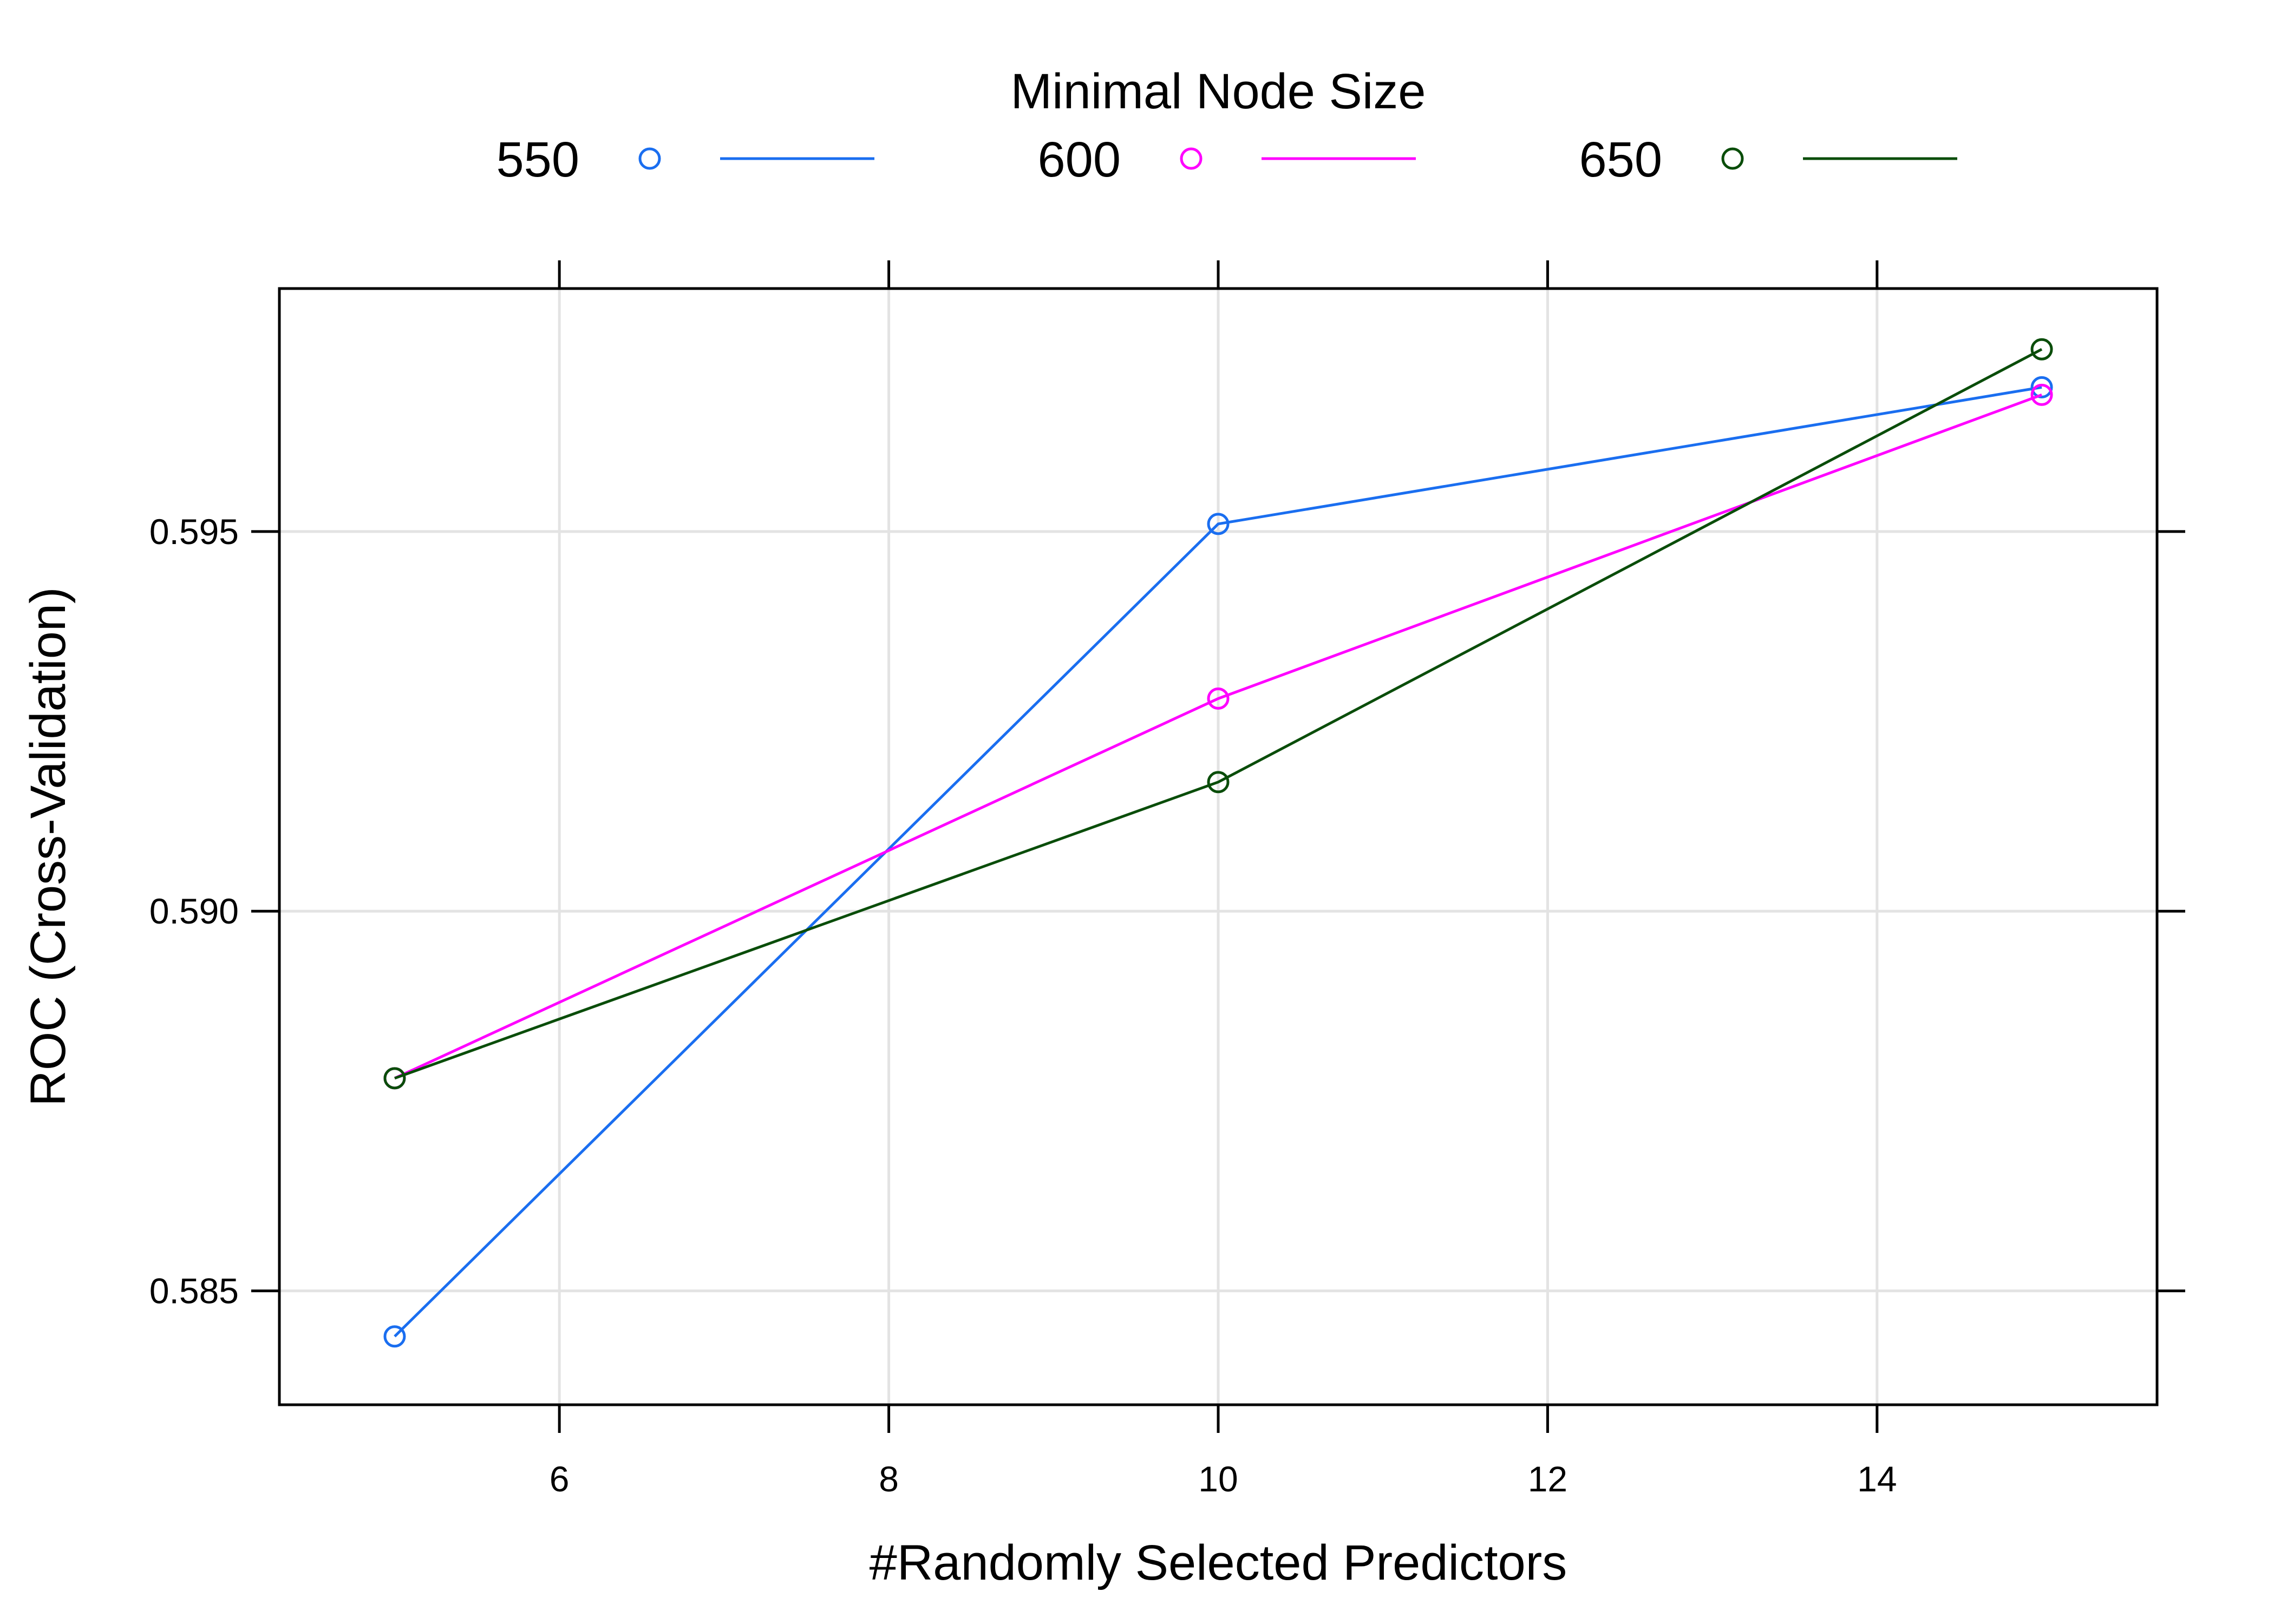 This screenshot has height=1624, width=2274. I want to click on y-axis-label: ROC (Cross-Validation), so click(48, 846).